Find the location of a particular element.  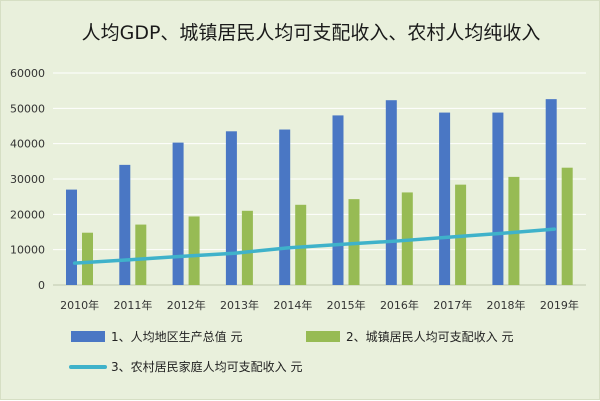

y-tick-label: 50000 is located at coordinates (27, 108).